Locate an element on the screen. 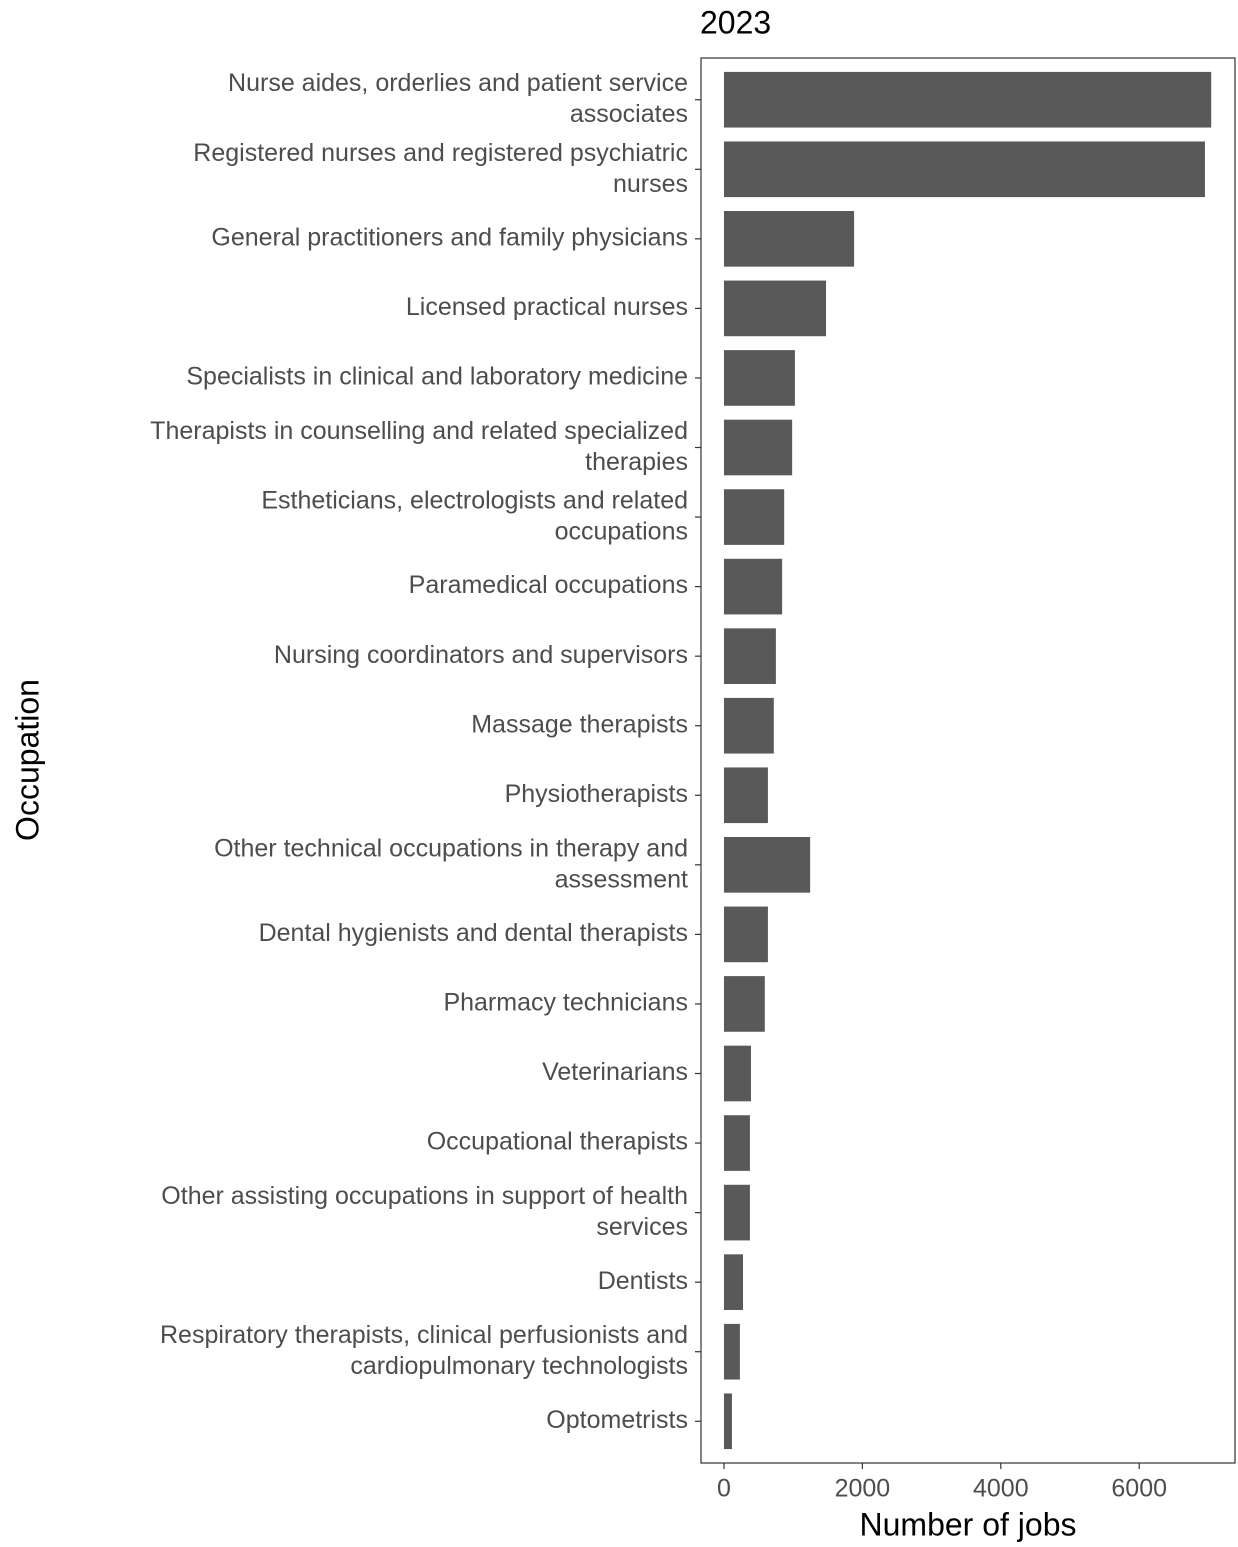  y-tick-label: Dental hygienists and dental therapists is located at coordinates (473, 933).